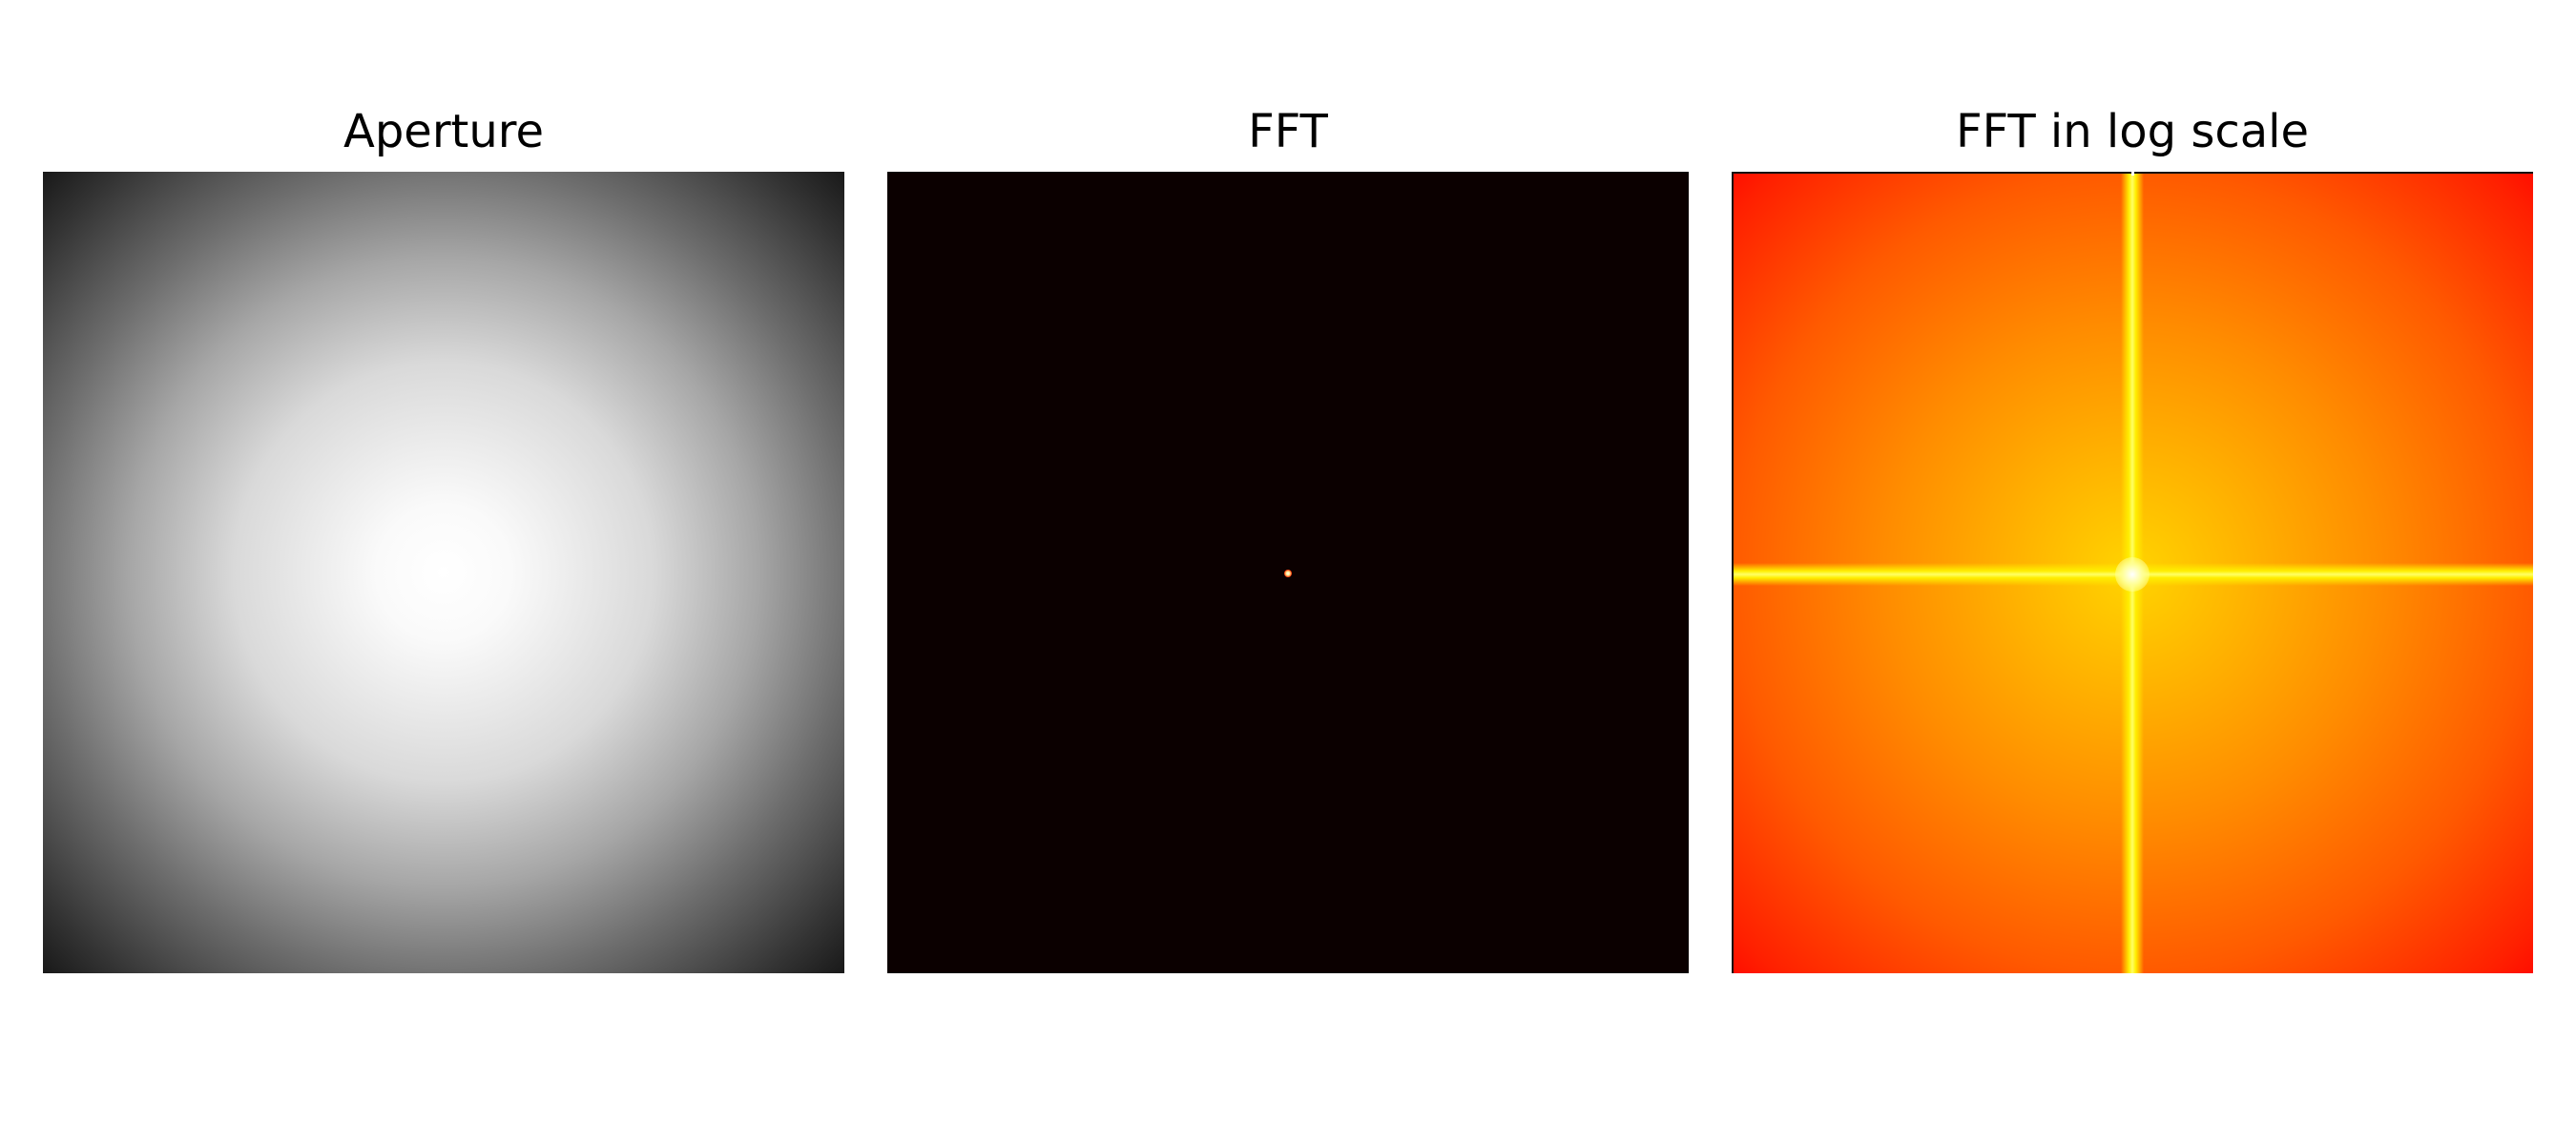 This screenshot has width=2576, height=1145. I want to click on fft-log-title: FFT in log scale, so click(2132, 131).